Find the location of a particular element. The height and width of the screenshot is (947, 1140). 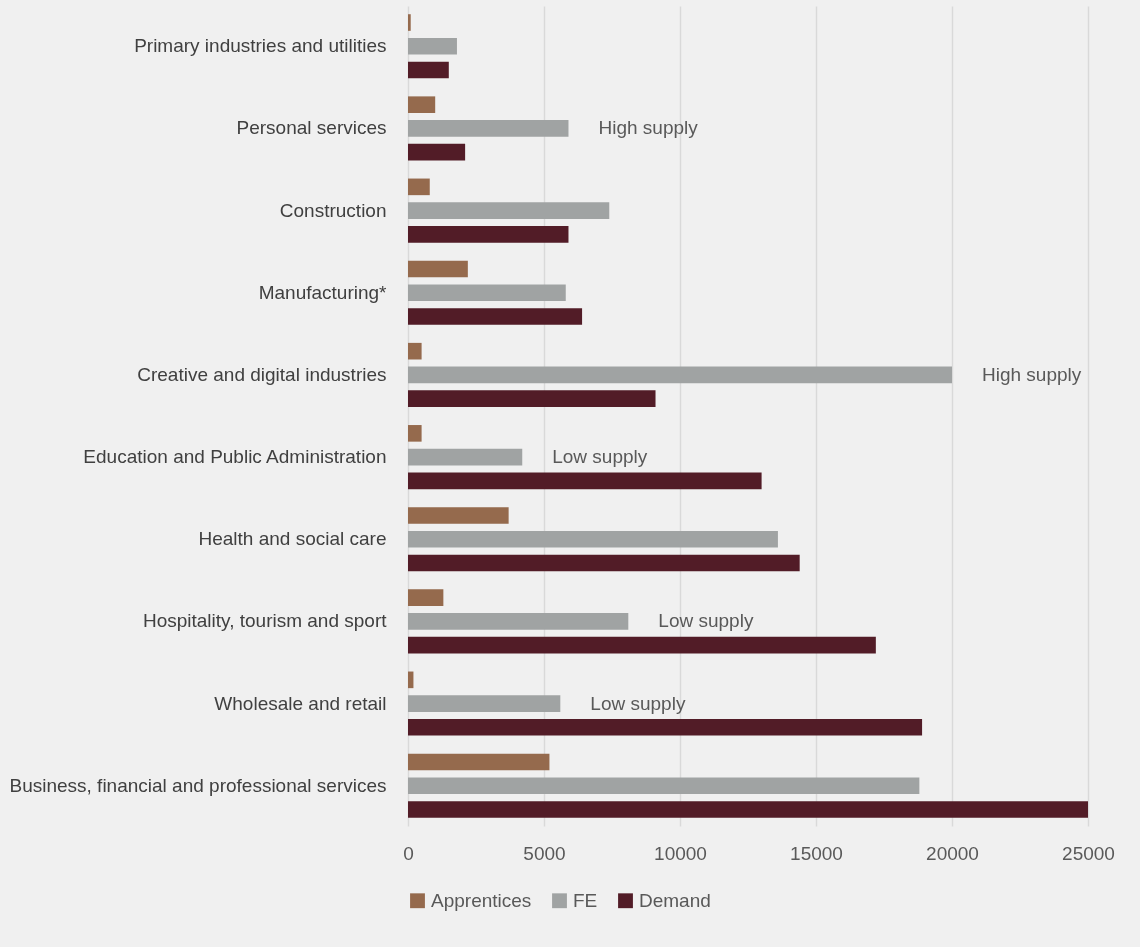

legend-label: Demand is located at coordinates (675, 900).